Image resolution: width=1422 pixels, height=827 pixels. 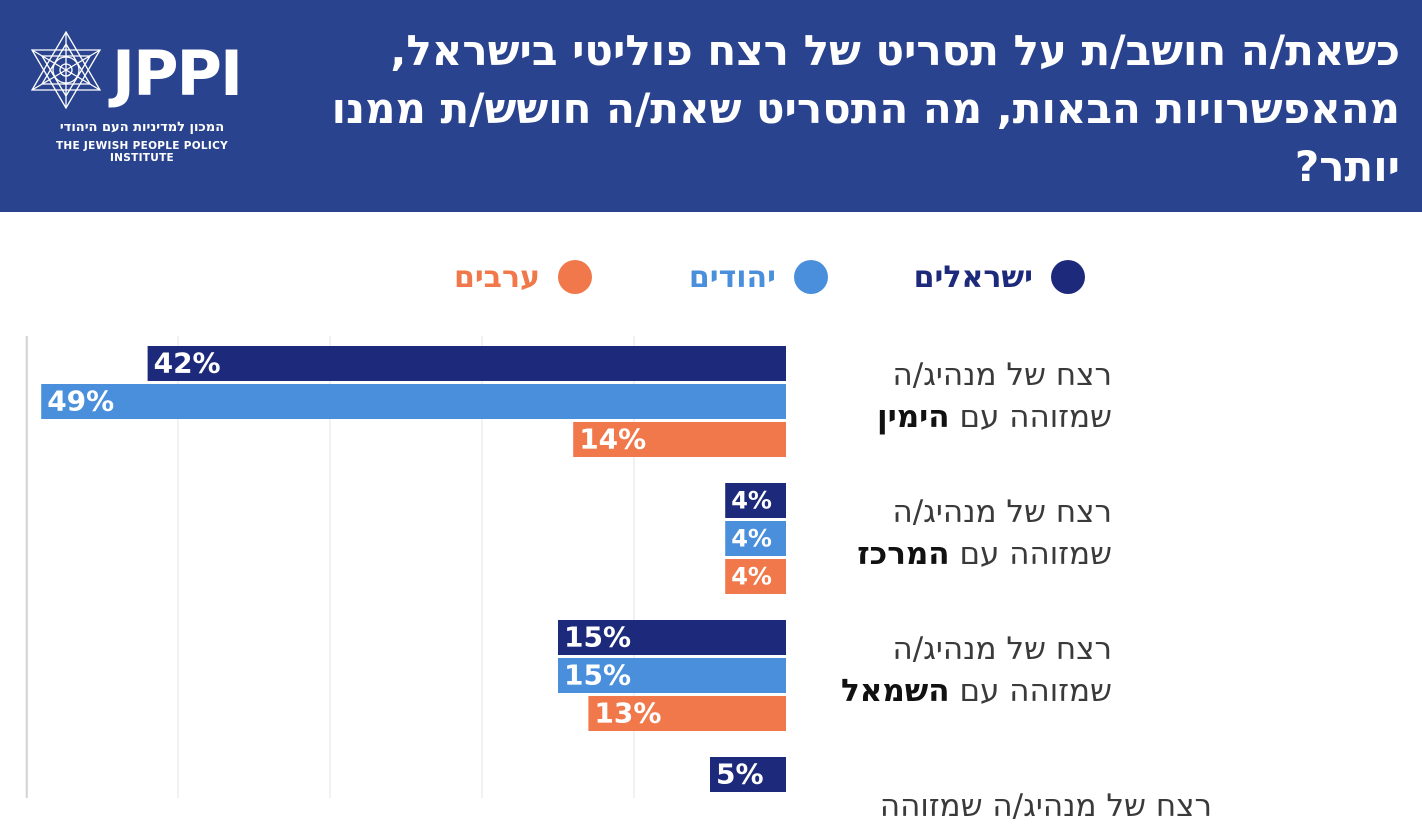 What do you see at coordinates (187, 363) in the screenshot?
I see `bar-value-label: 42%` at bounding box center [187, 363].